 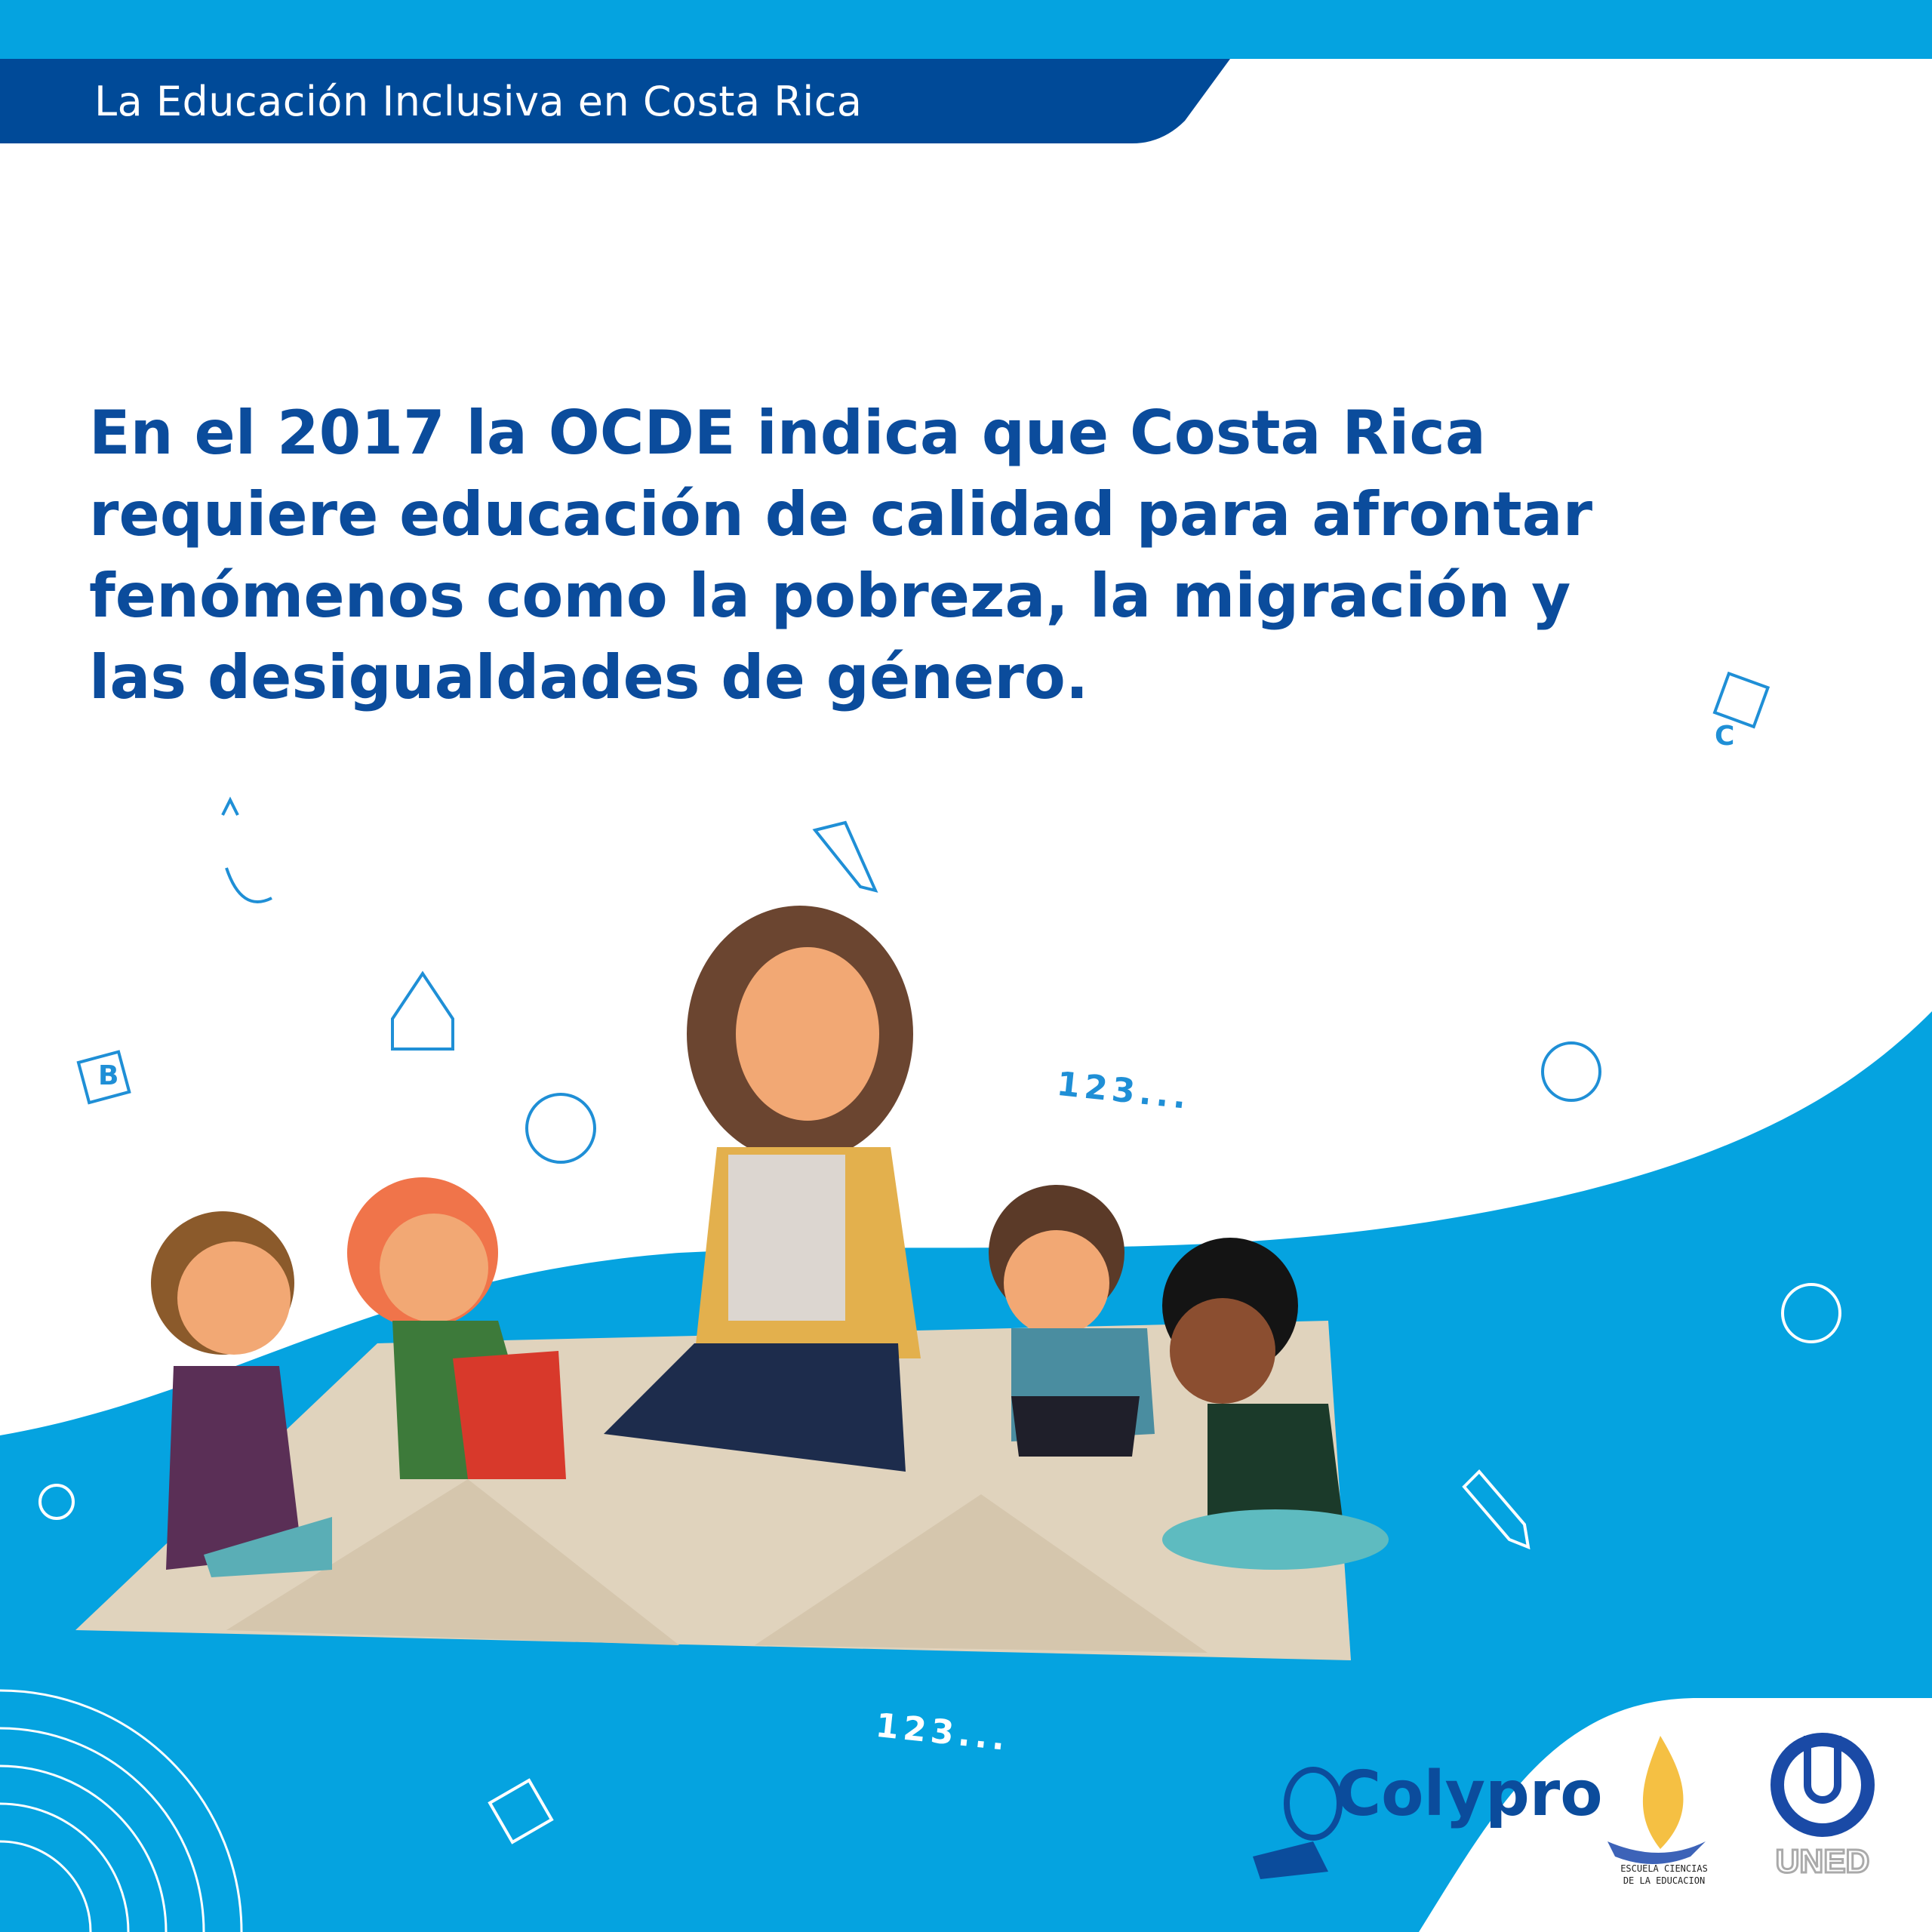 I want to click on concentric-arcs, so click(x=121, y=1810).